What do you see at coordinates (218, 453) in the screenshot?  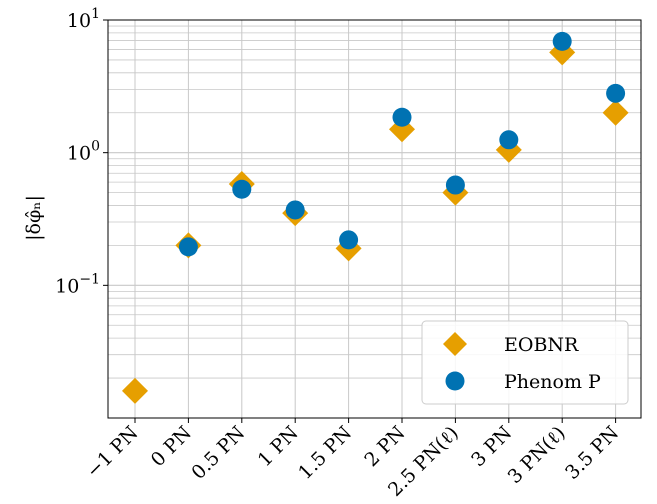 I see `x-tick-label: 0.5 PN` at bounding box center [218, 453].